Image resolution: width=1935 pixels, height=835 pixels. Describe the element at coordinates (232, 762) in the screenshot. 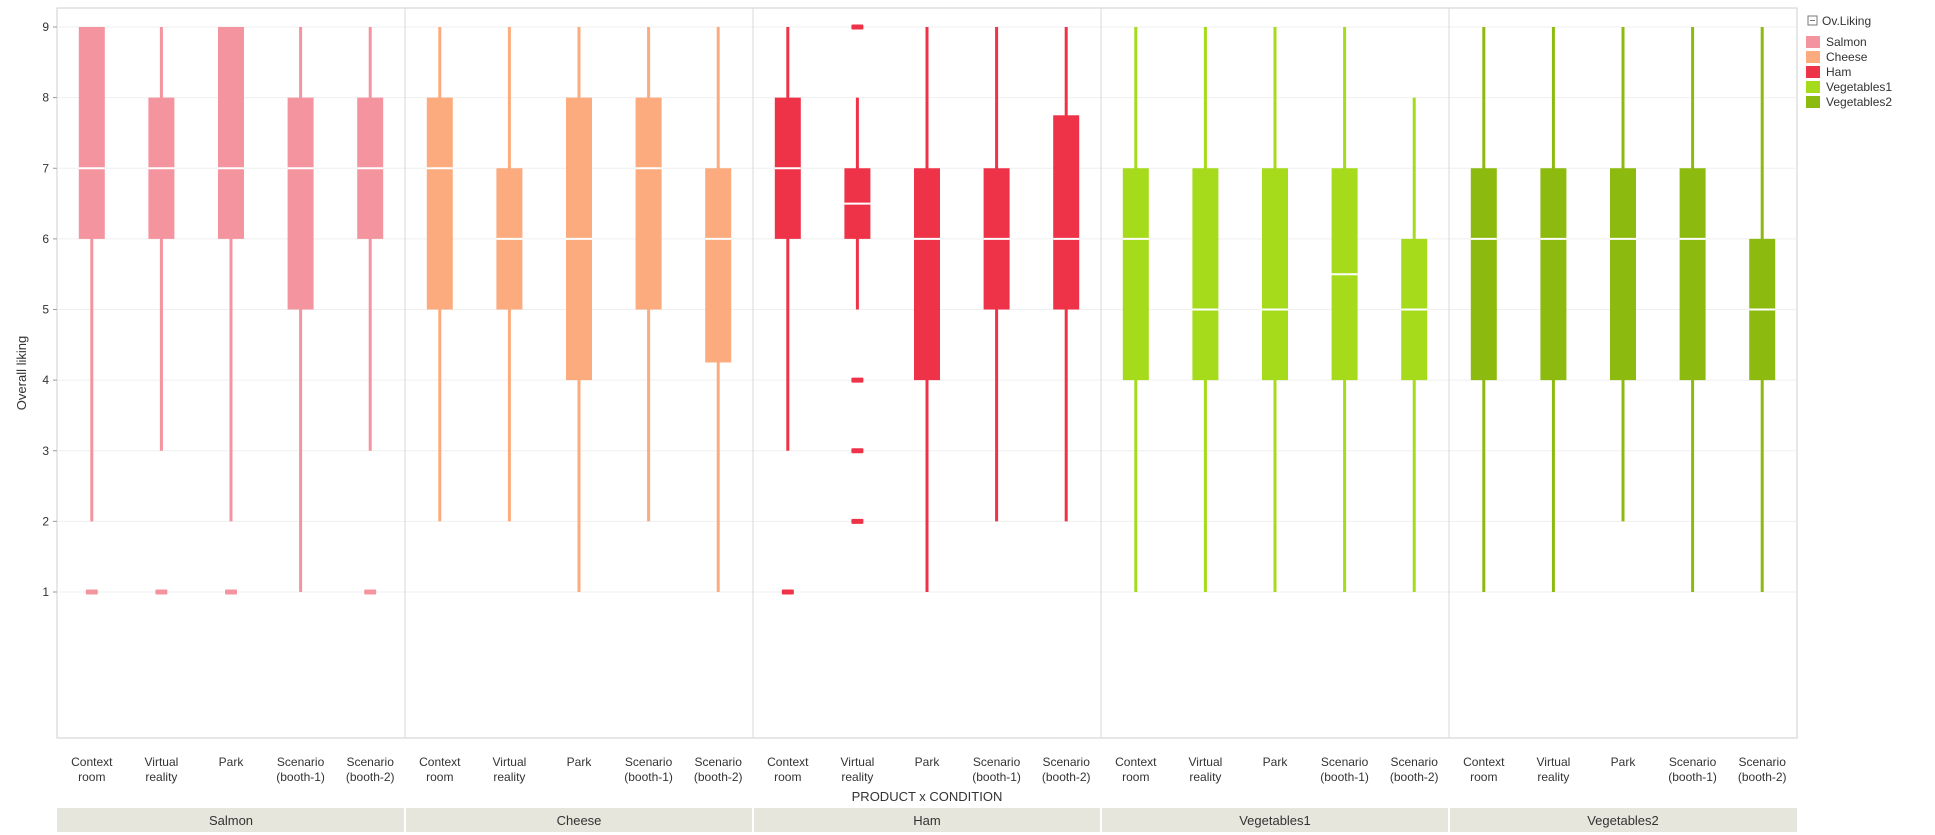

I see `x-tick-label-salmon-3-line1: Park` at that location.